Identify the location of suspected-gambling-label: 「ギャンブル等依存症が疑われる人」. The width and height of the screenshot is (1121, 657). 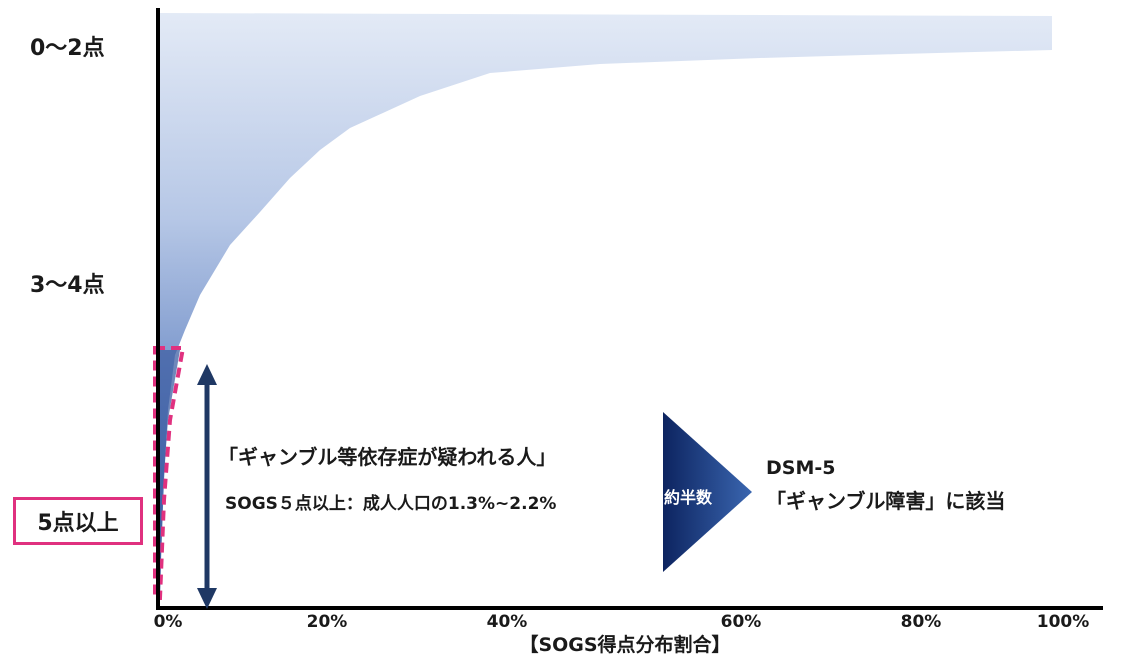
(387, 457).